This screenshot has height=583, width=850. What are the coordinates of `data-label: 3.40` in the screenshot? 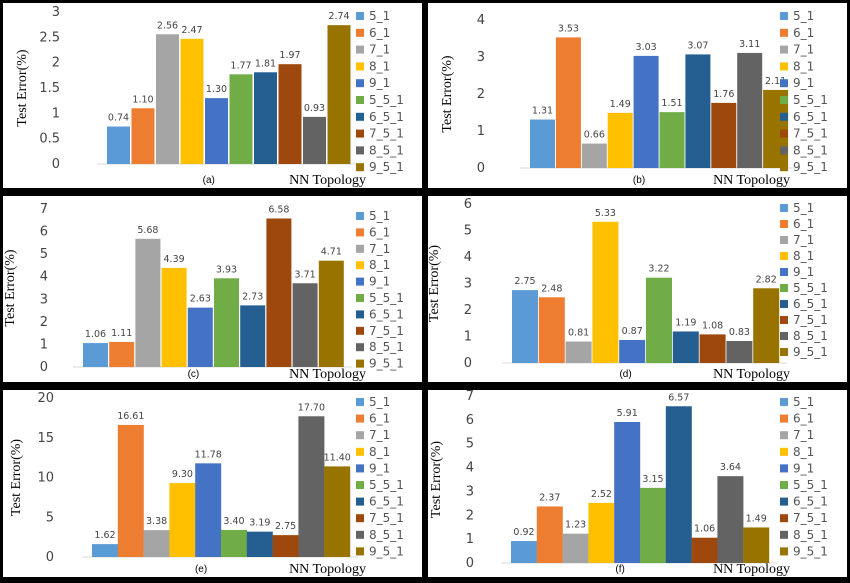 It's located at (233, 521).